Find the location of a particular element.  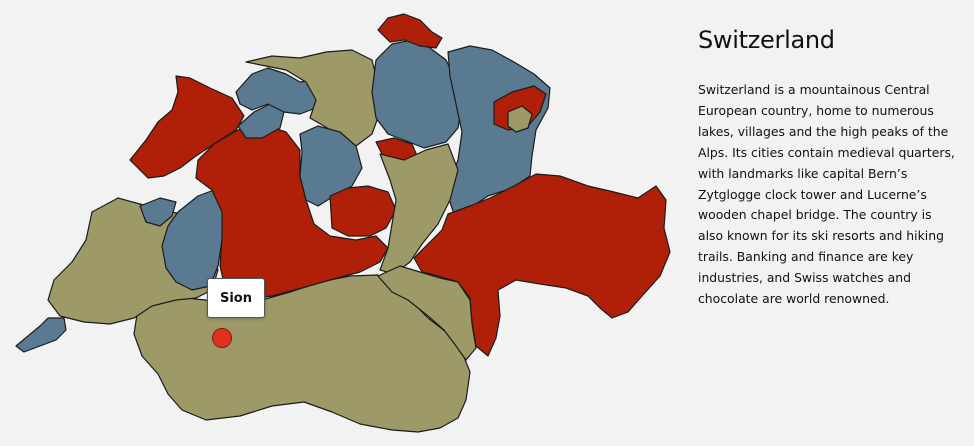

region-aargau is located at coordinates (313, 98).